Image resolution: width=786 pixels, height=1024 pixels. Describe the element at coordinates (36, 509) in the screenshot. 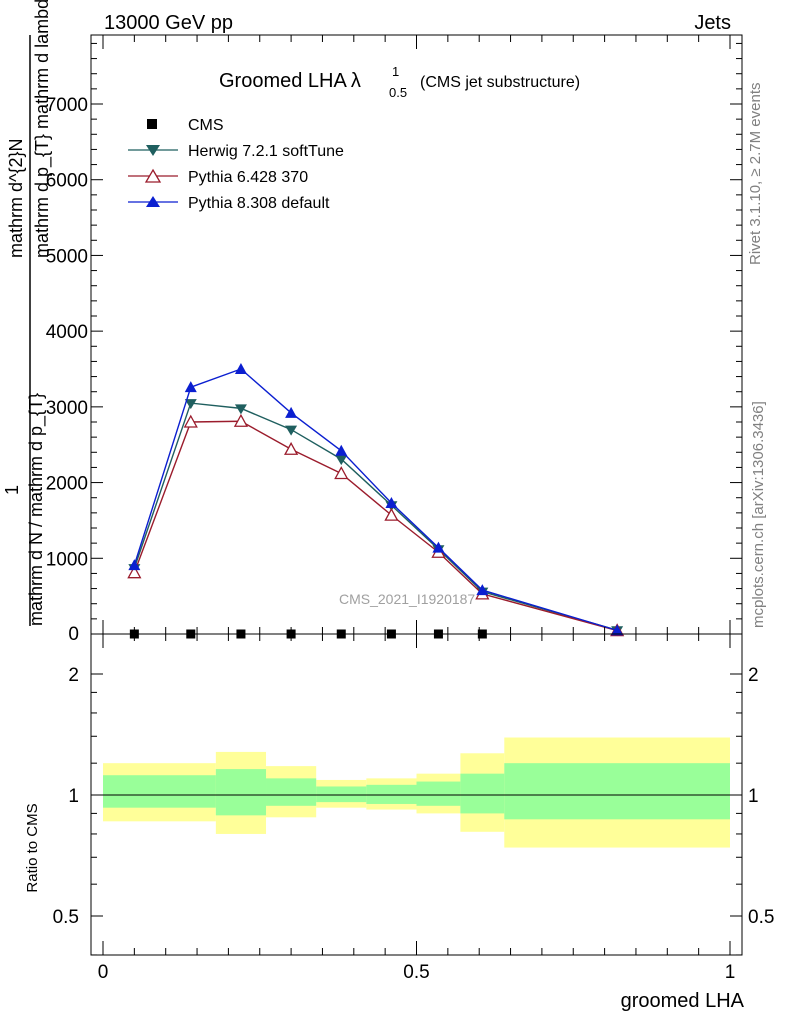

I see `ylabel-denominator: mathrm d N / mathrm d p_{T}` at that location.